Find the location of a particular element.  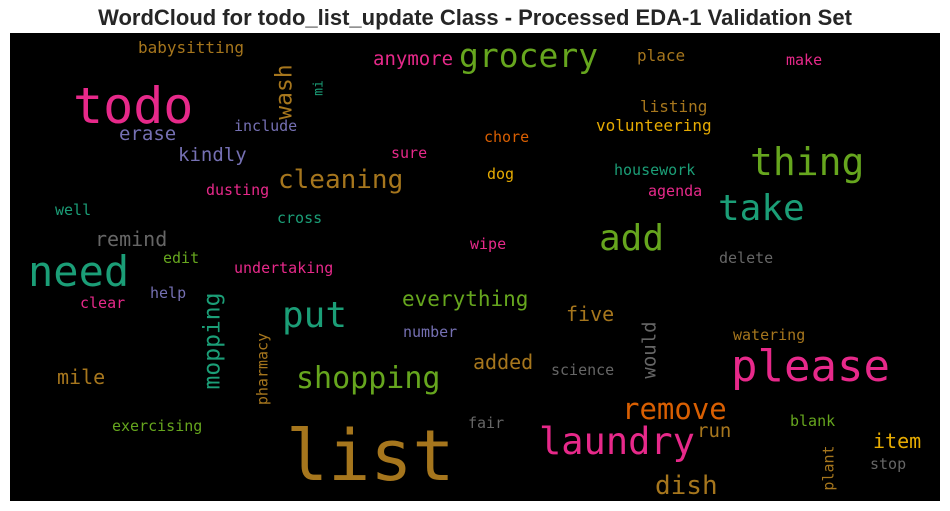

word-thing: thing is located at coordinates (807, 162).